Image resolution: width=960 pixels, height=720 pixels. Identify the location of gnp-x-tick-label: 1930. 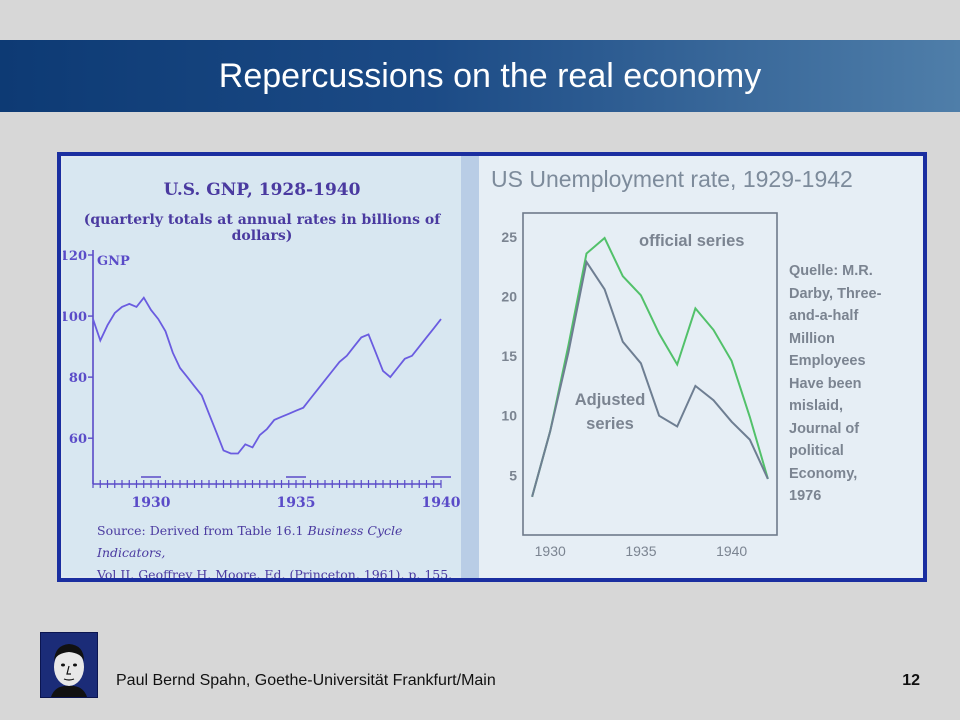
(151, 503).